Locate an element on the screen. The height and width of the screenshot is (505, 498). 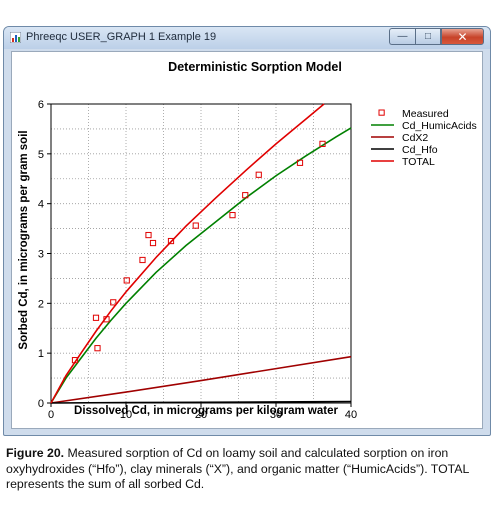
y-tick-label-4: 4 is located at coordinates (41, 205).